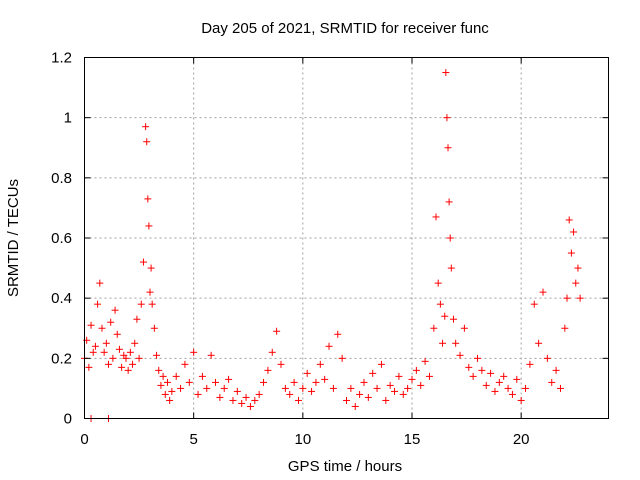  Describe the element at coordinates (345, 466) in the screenshot. I see `x-axis-label: GPS time / hours` at that location.